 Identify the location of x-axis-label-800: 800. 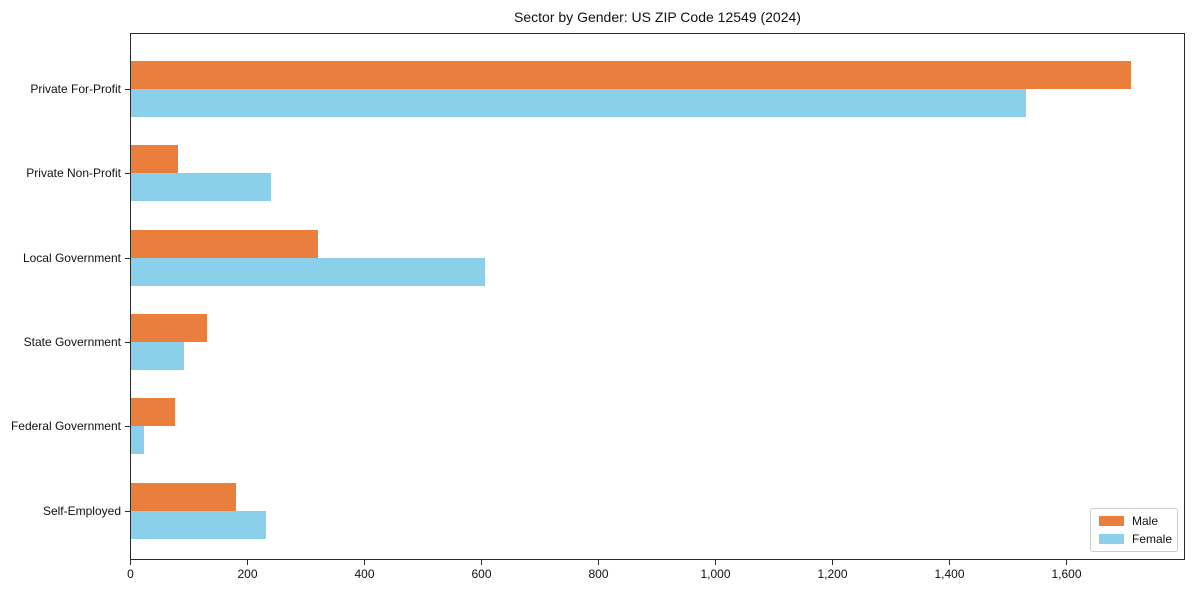
(598, 574).